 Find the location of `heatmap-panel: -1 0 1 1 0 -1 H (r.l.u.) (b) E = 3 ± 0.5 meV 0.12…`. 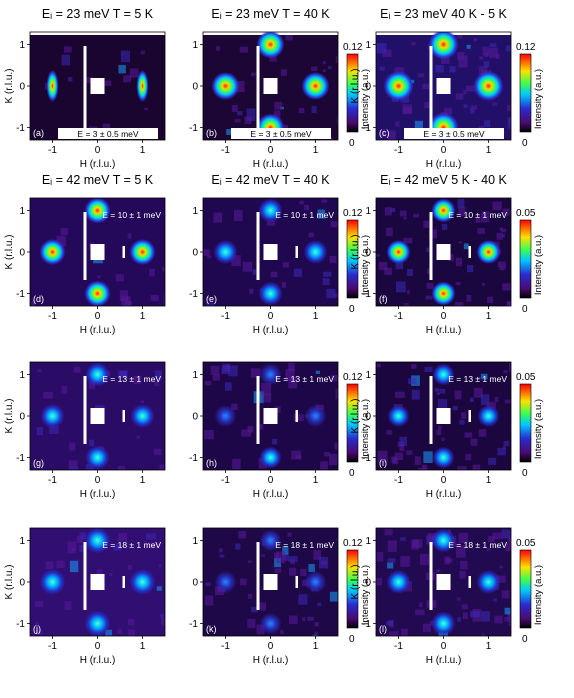

heatmap-panel: -1 0 1 1 0 -1 H (r.l.u.) (b) E = 3 ± 0.5 meV 0.12… is located at coordinates (280, 100).